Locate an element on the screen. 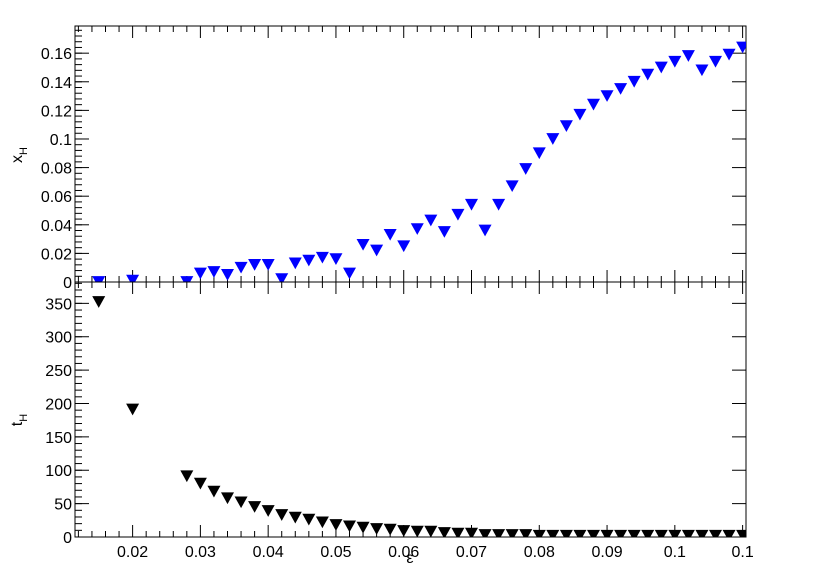 The width and height of the screenshot is (830, 570). bottom-ytick-label: 200 is located at coordinates (58, 404).